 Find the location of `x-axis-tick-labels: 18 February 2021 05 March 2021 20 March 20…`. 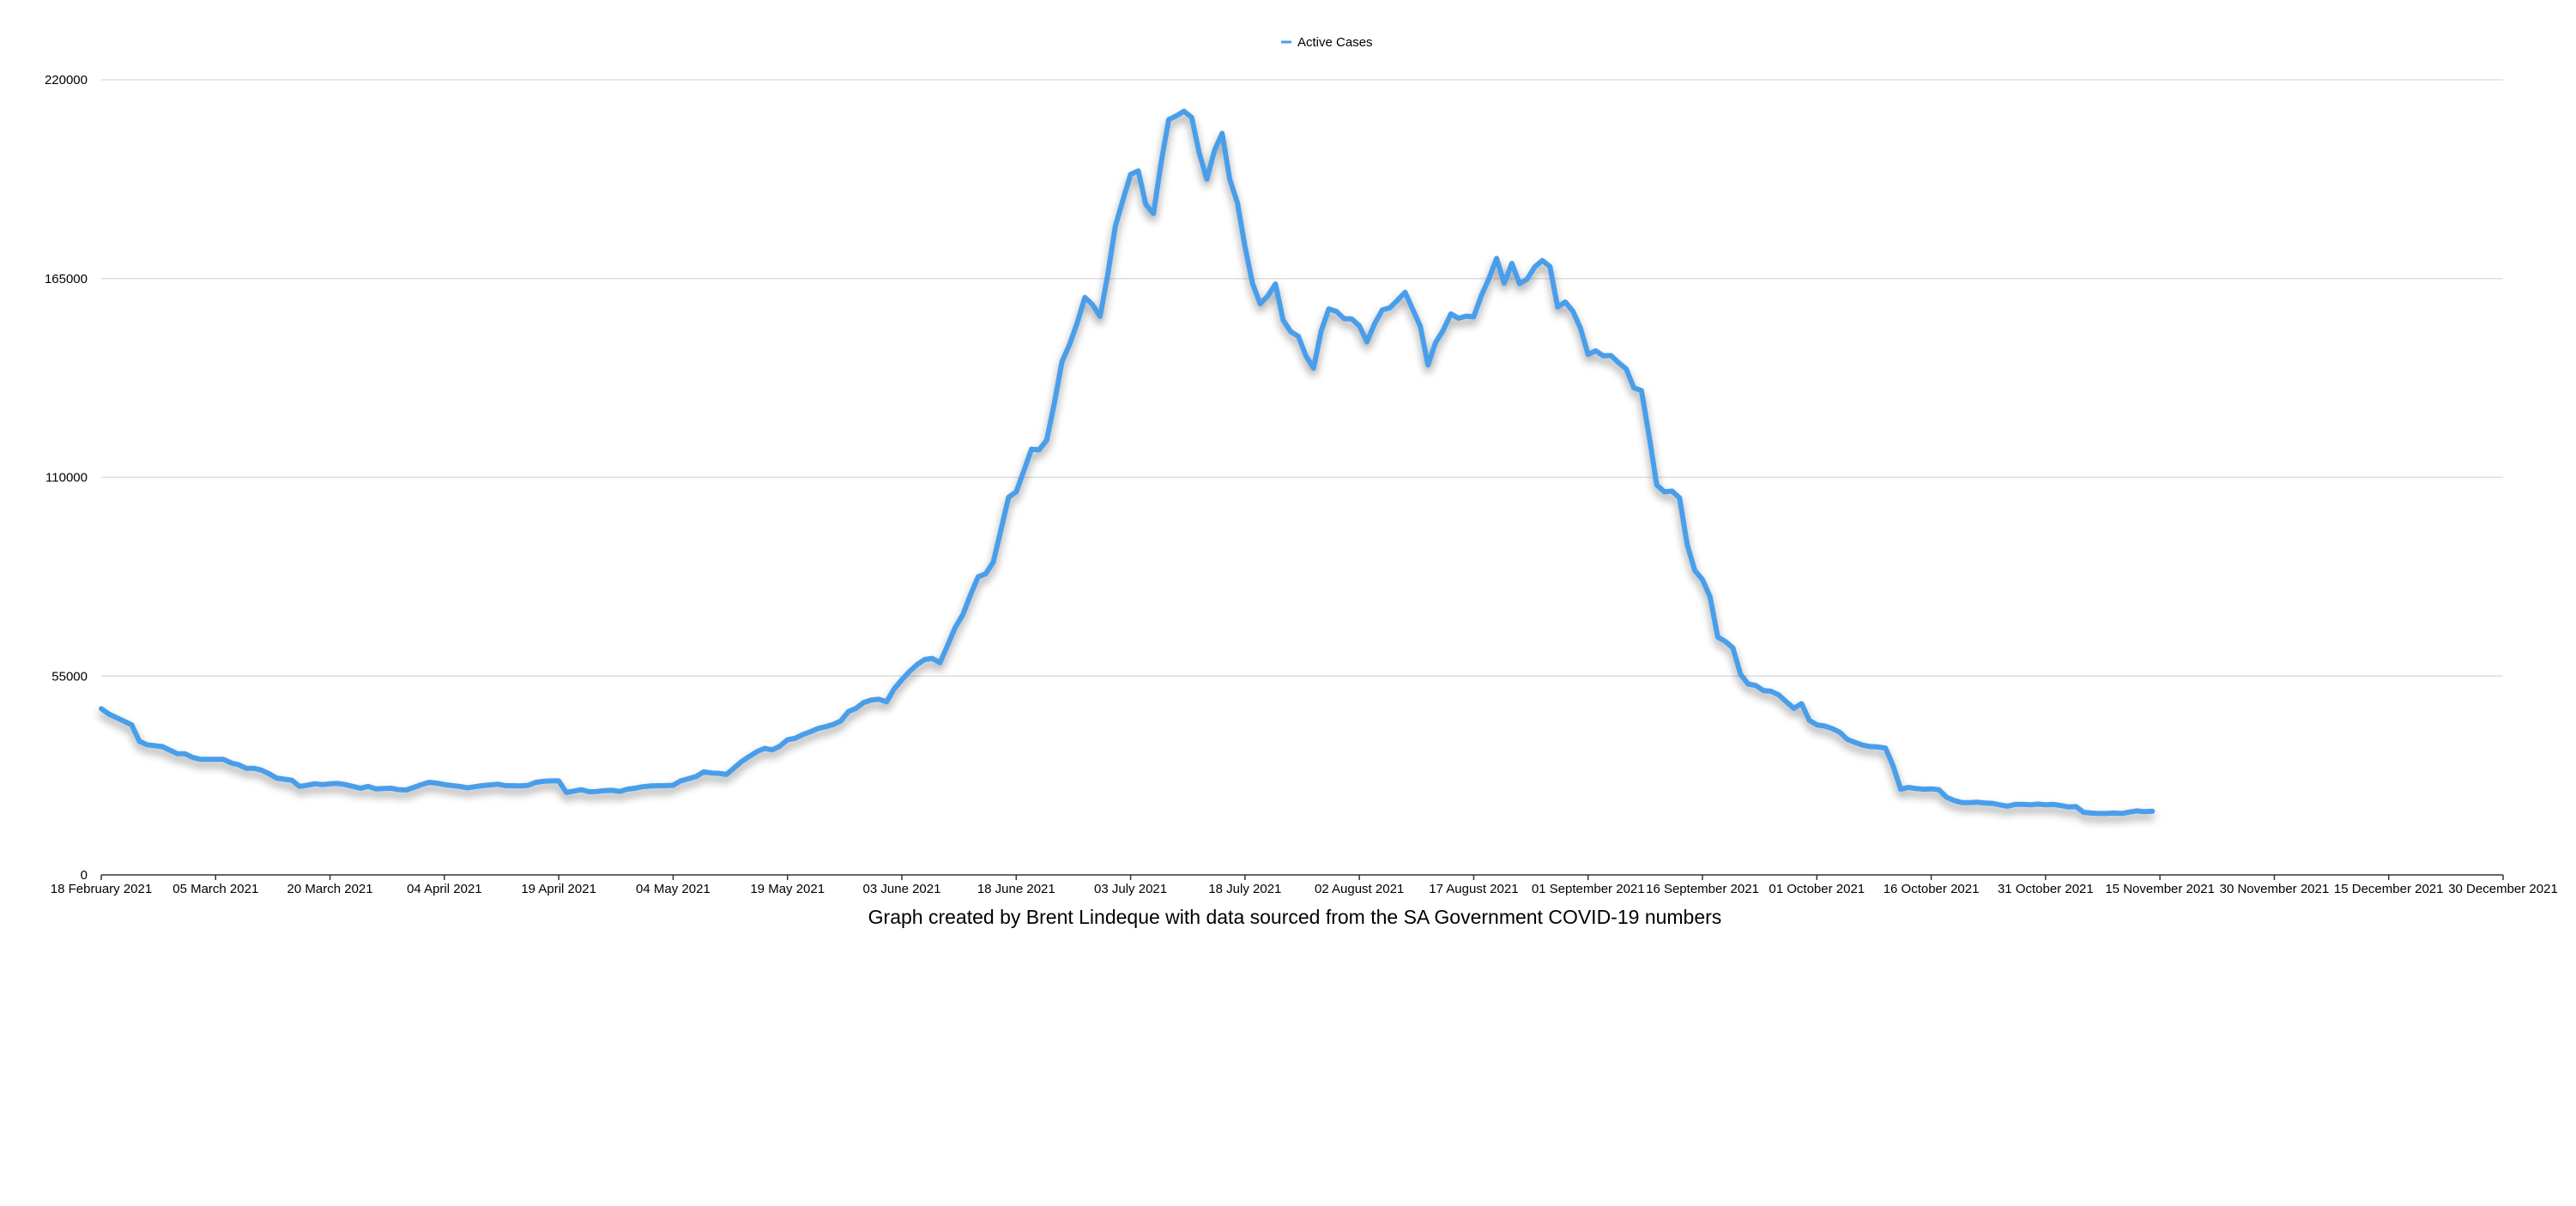

x-axis-tick-labels: 18 February 2021 05 March 2021 20 March 20… is located at coordinates (1304, 889).